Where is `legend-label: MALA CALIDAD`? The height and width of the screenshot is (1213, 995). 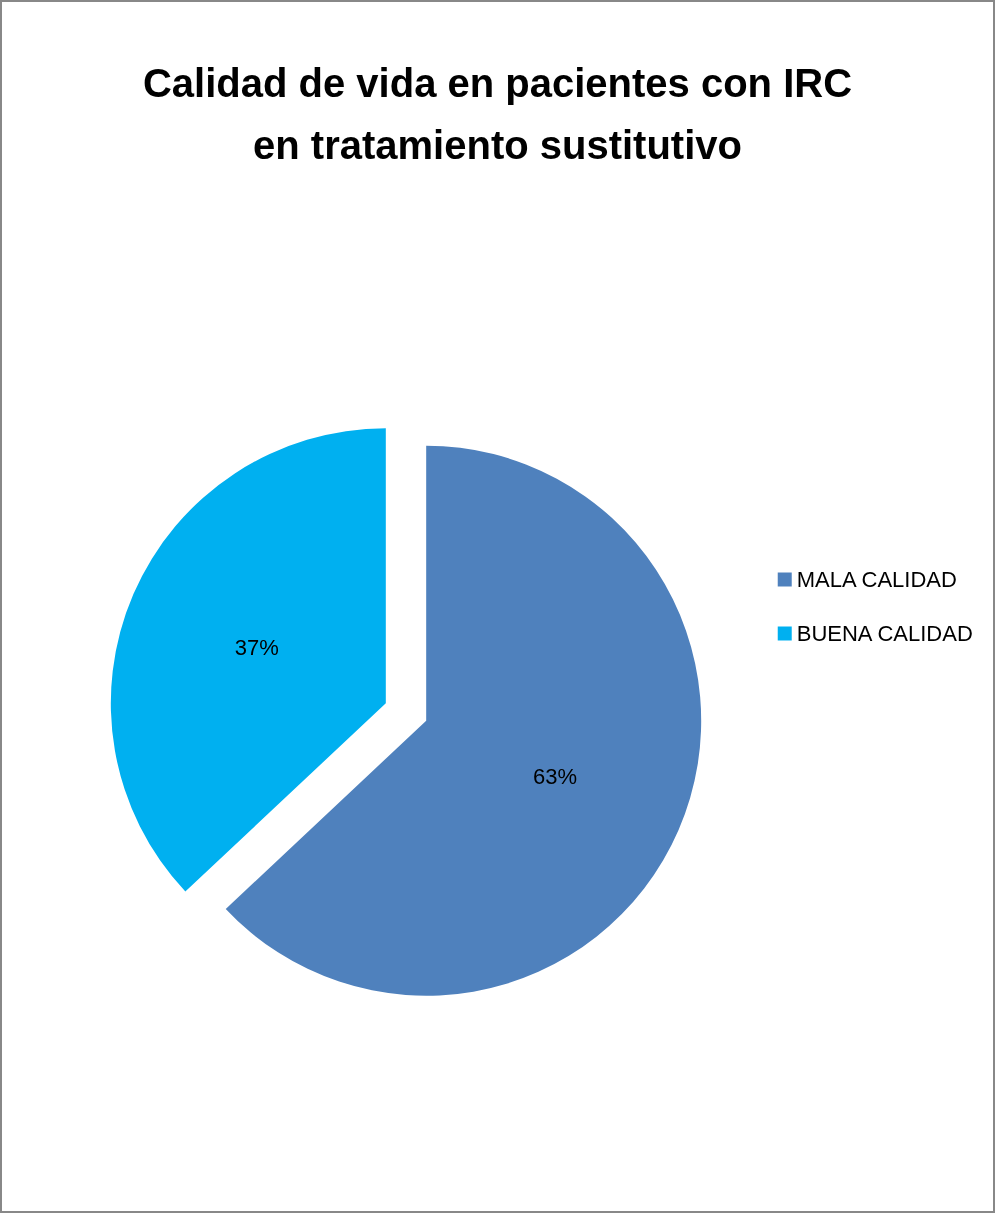
legend-label: MALA CALIDAD is located at coordinates (876, 579).